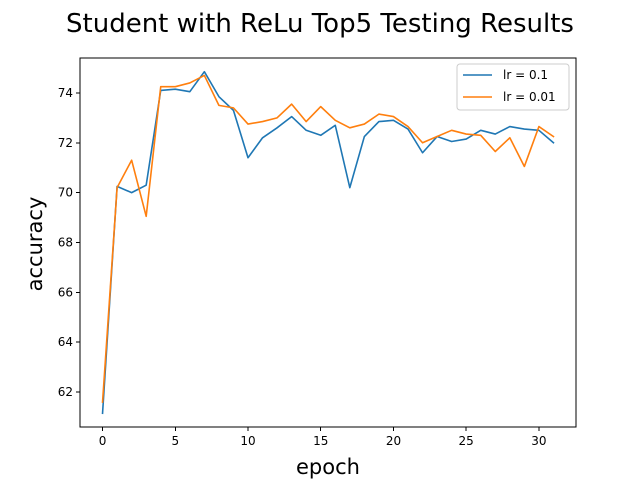 This screenshot has width=640, height=480. What do you see at coordinates (65, 243) in the screenshot?
I see `y-tick-label: 68` at bounding box center [65, 243].